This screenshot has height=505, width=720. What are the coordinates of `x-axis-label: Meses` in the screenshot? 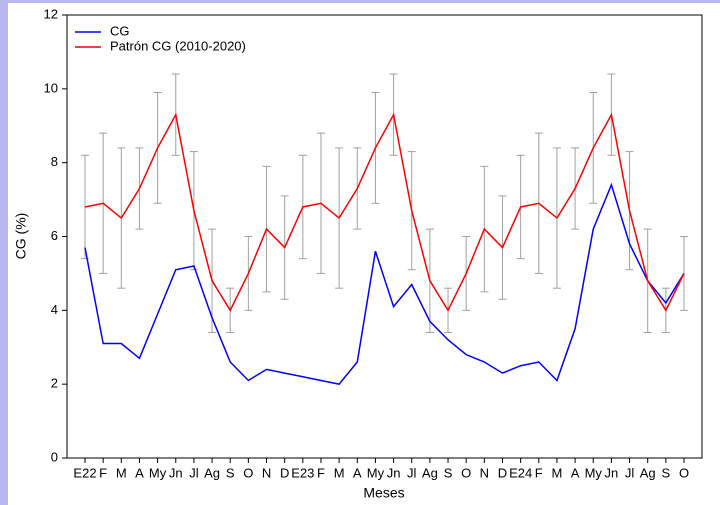 It's located at (383, 493).